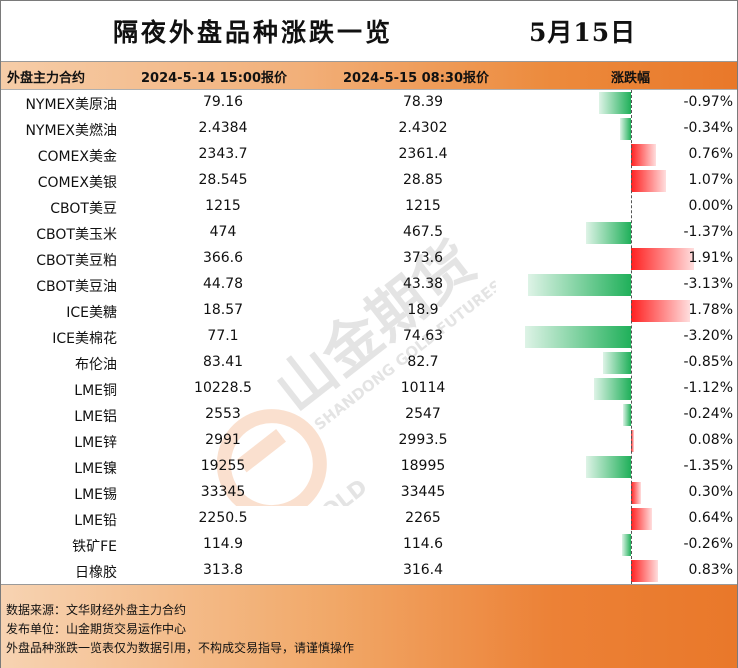  I want to click on table-row: CBOT美豆 1215 1215 0.00%, so click(369, 207).